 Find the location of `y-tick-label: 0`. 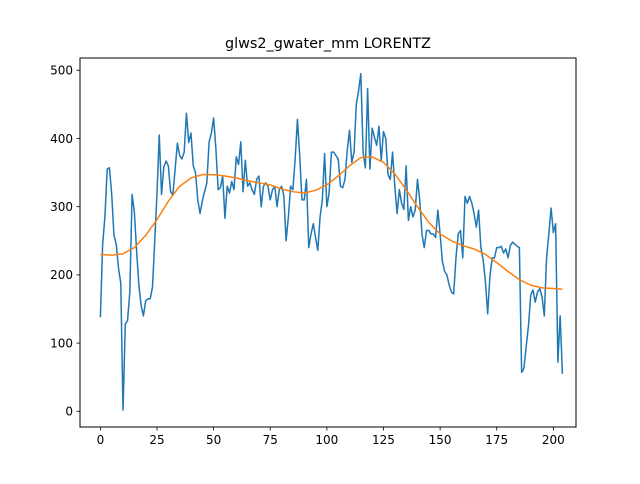

y-tick-label: 0 is located at coordinates (69, 412).